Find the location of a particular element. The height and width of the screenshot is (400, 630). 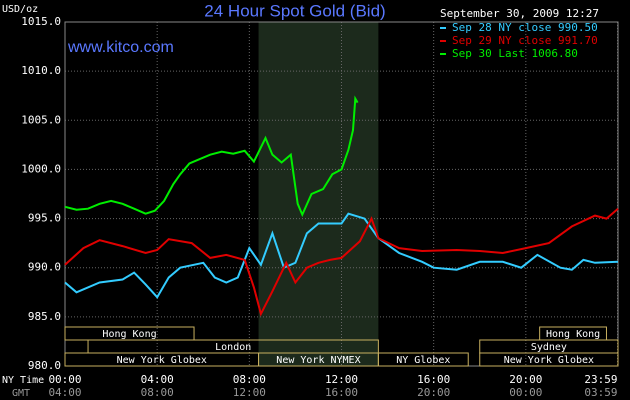

y-tick-label: 1000.0 is located at coordinates (41, 168).